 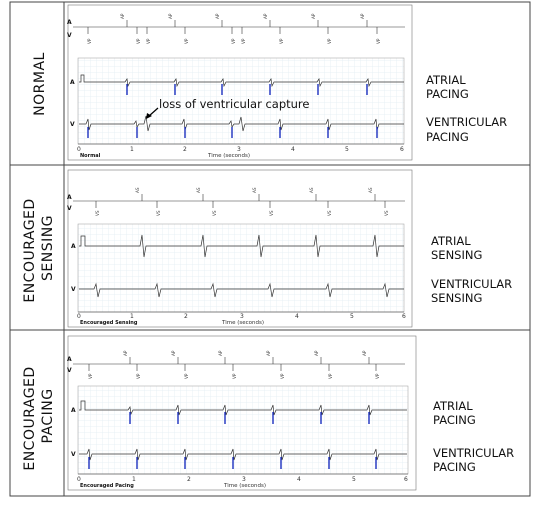 I want to click on mode-label-normal: Normal, so click(x=90, y=156).